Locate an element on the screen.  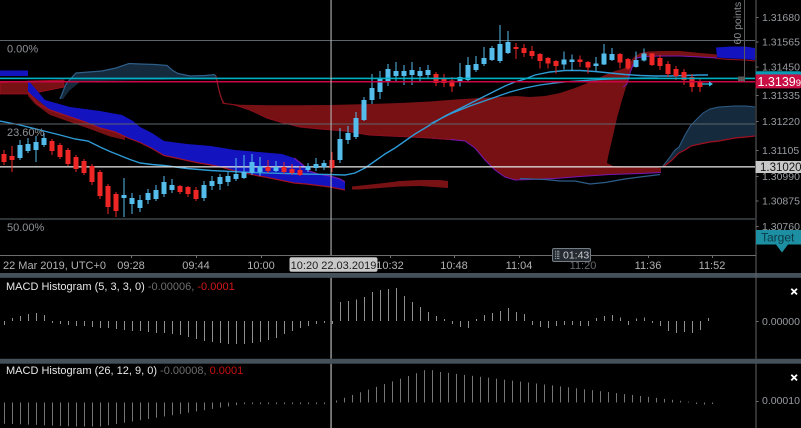
svg-text: 1.31220 is located at coordinates (781, 122).